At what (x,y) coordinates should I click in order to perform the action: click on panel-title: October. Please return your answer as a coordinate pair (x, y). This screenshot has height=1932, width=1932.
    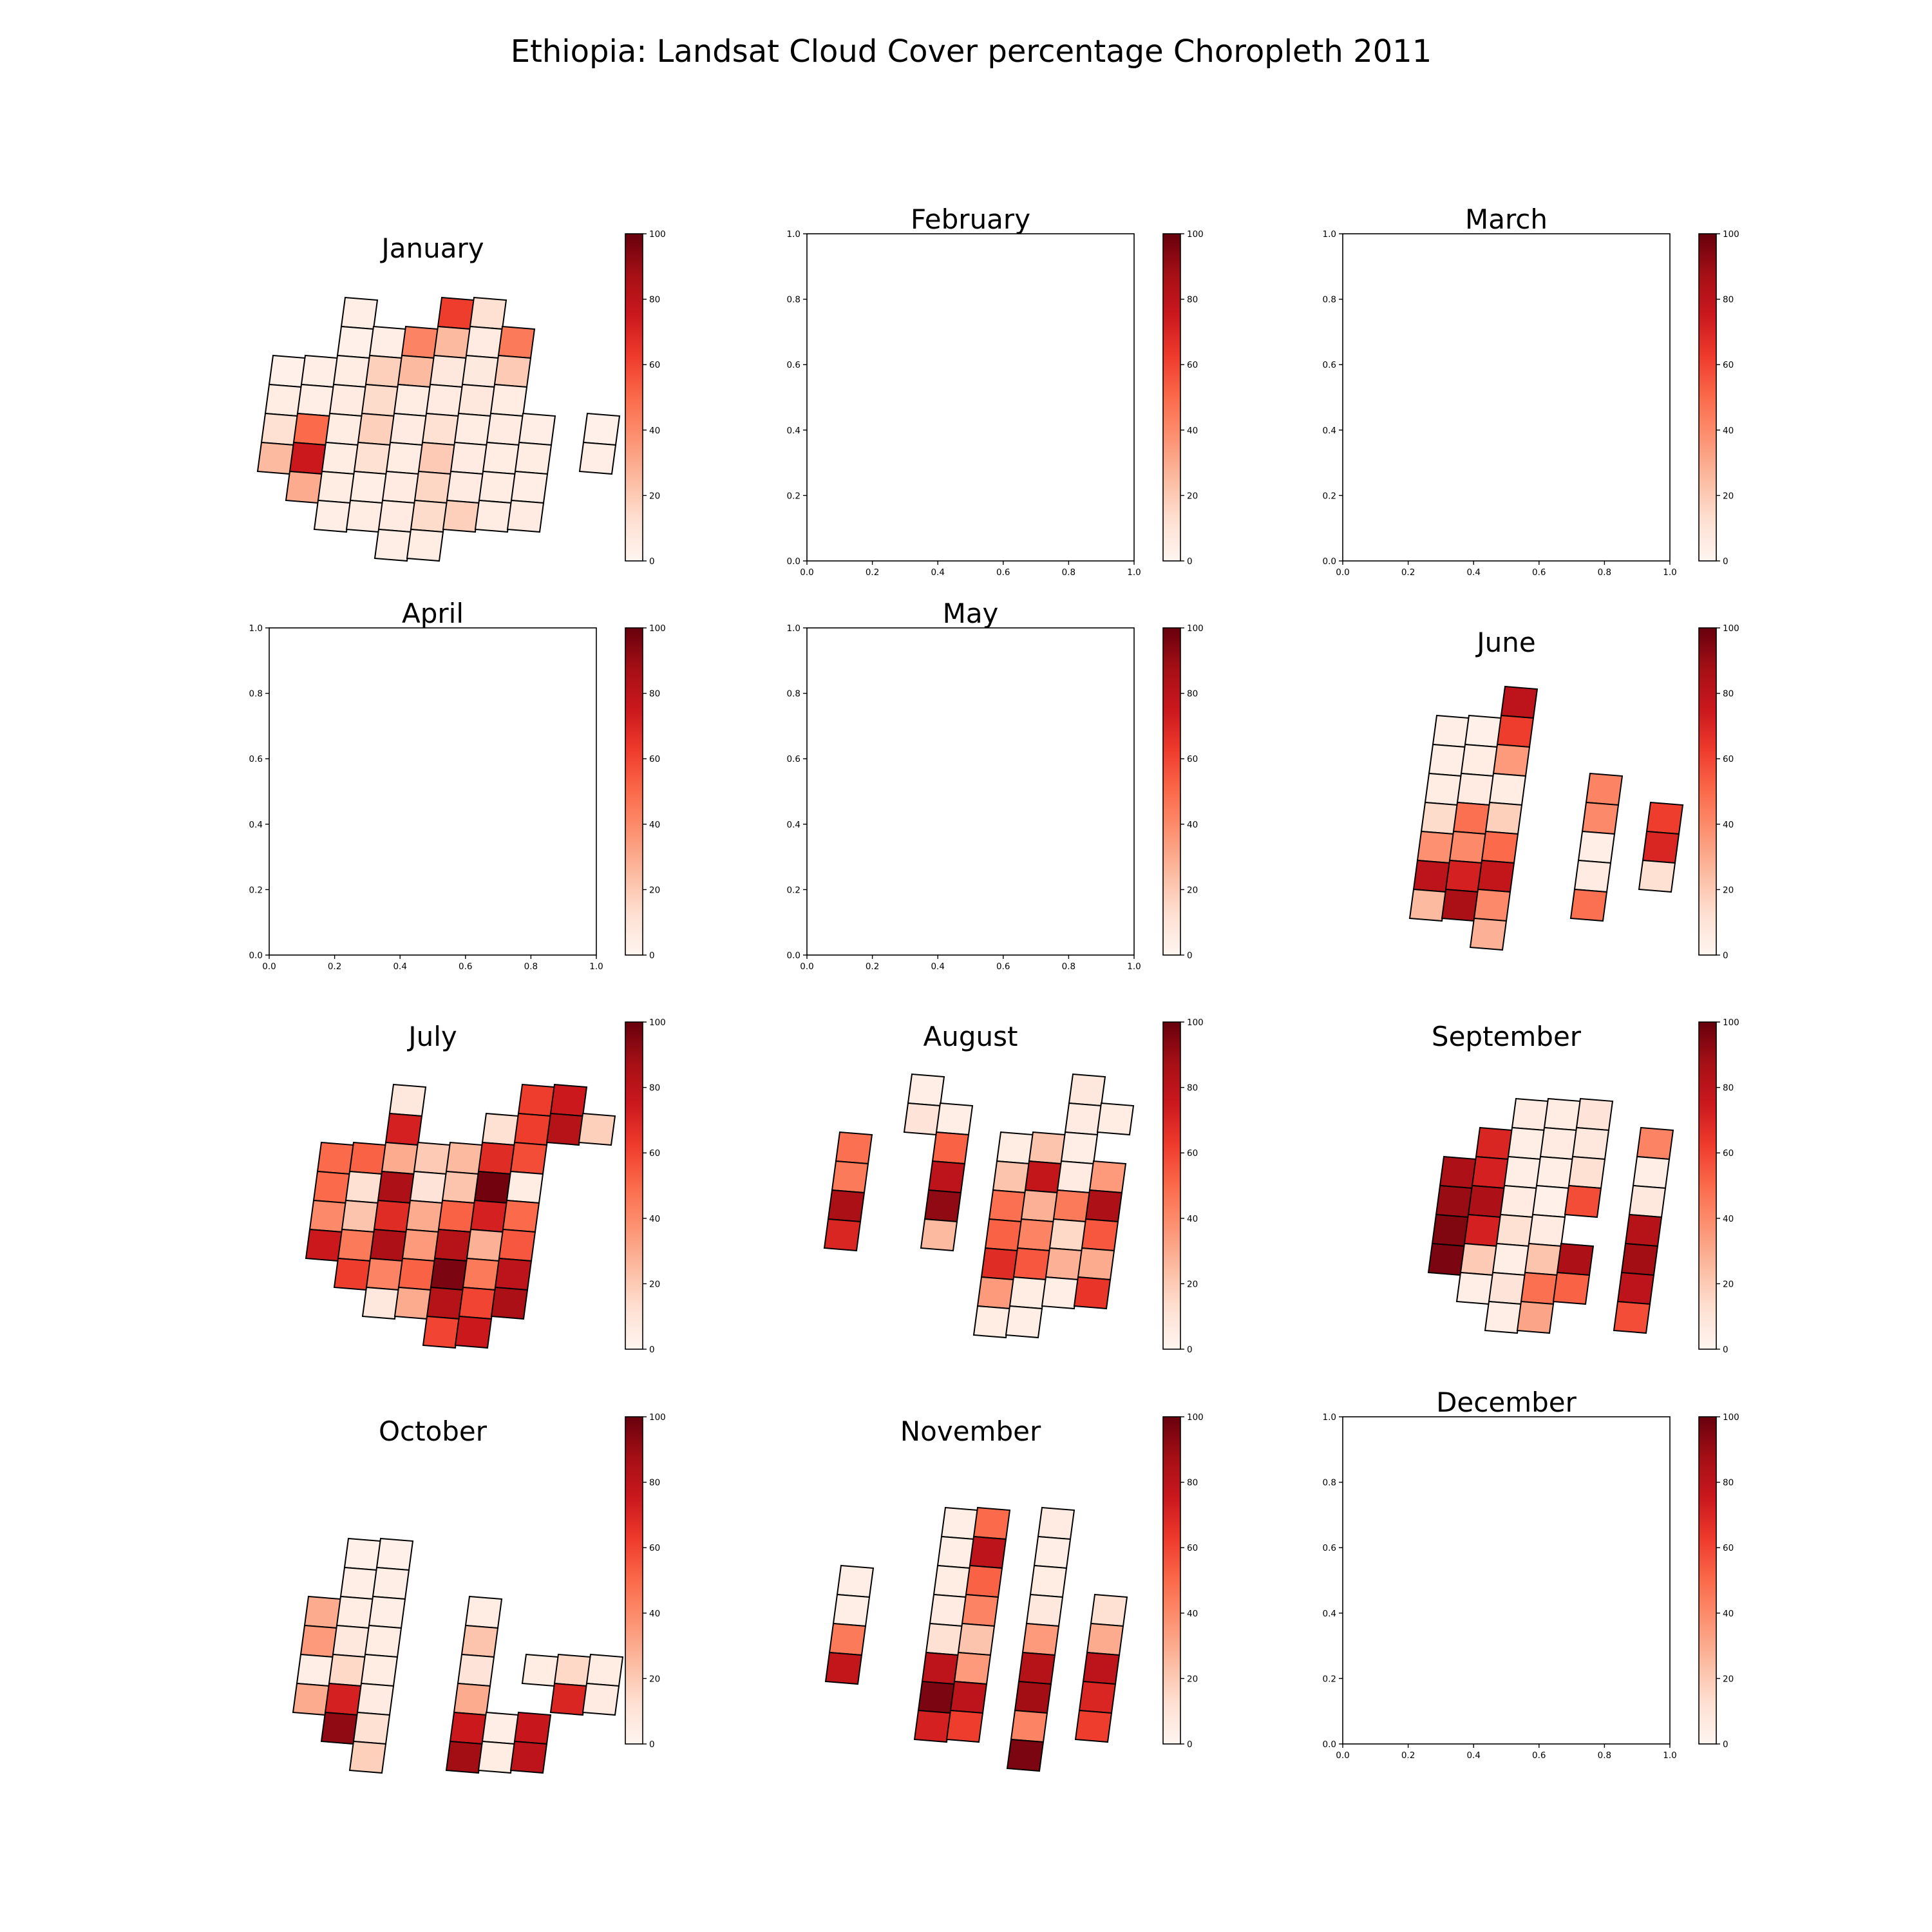
    Looking at the image, I should click on (433, 1432).